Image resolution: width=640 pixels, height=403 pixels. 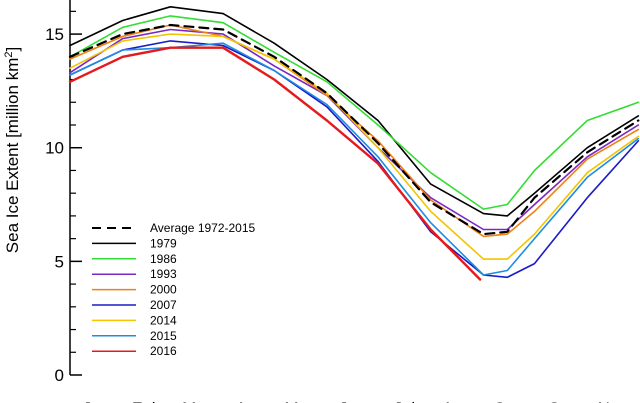 I want to click on y-axis-title-main: Sea Ice Extent [million km, so click(x=12, y=156).